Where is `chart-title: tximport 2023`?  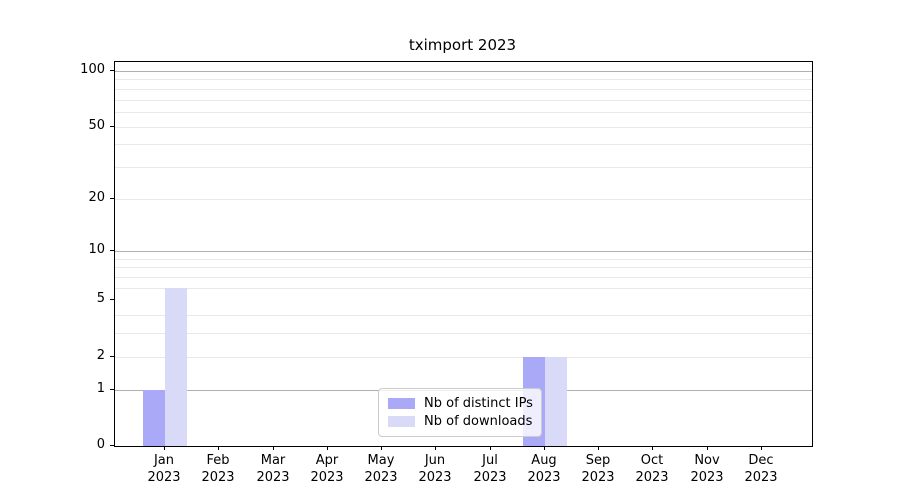
chart-title: tximport 2023 is located at coordinates (462, 45).